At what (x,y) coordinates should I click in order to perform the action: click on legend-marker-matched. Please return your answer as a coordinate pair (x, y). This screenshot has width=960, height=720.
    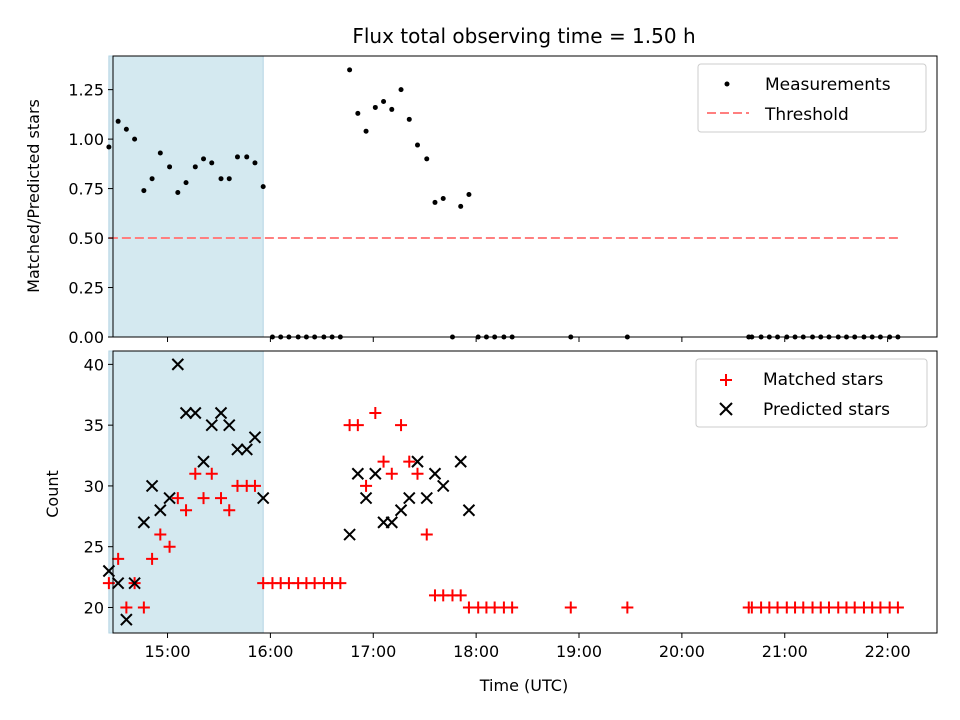
    Looking at the image, I should click on (726, 380).